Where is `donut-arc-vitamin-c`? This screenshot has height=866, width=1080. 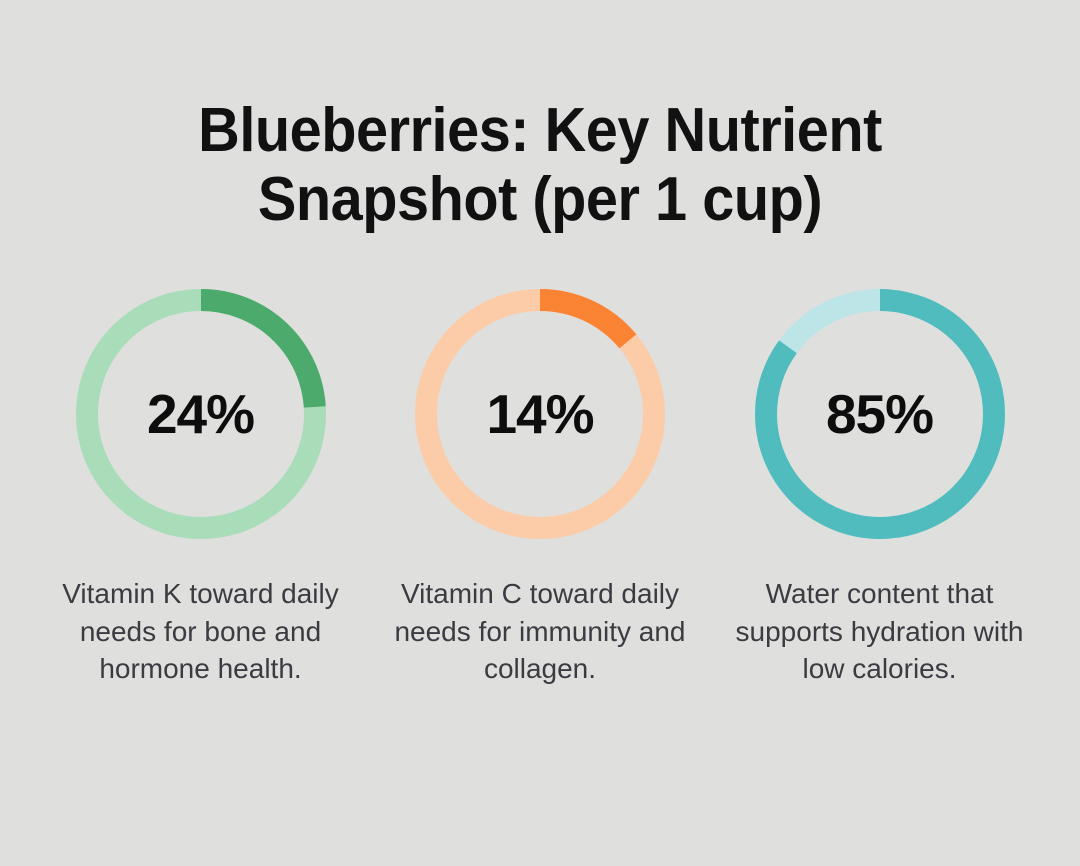 donut-arc-vitamin-c is located at coordinates (540, 413).